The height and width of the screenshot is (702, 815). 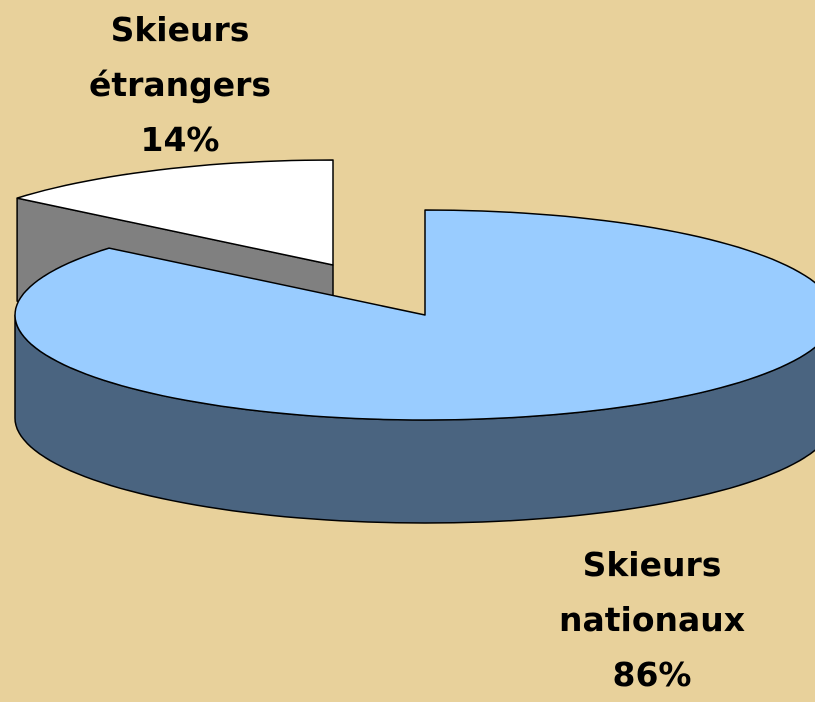 What do you see at coordinates (175, 212) in the screenshot?
I see `slice` at bounding box center [175, 212].